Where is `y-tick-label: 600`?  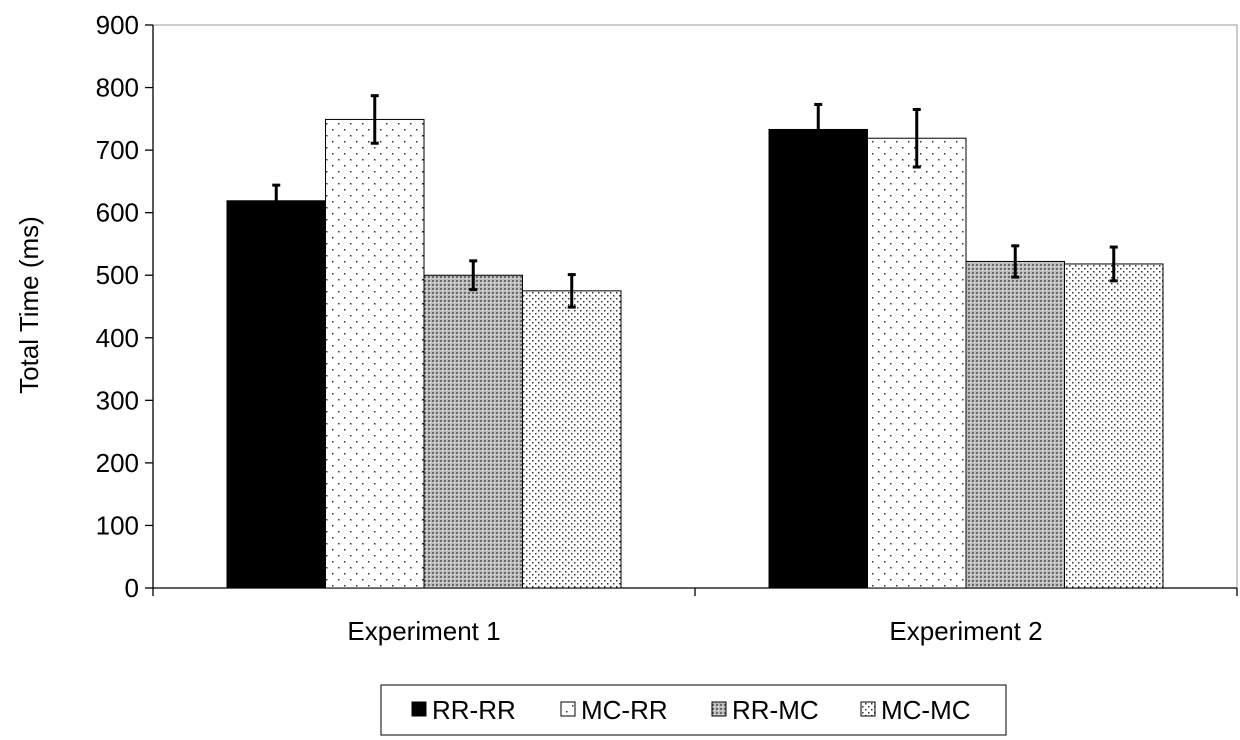
y-tick-label: 600 is located at coordinates (117, 213).